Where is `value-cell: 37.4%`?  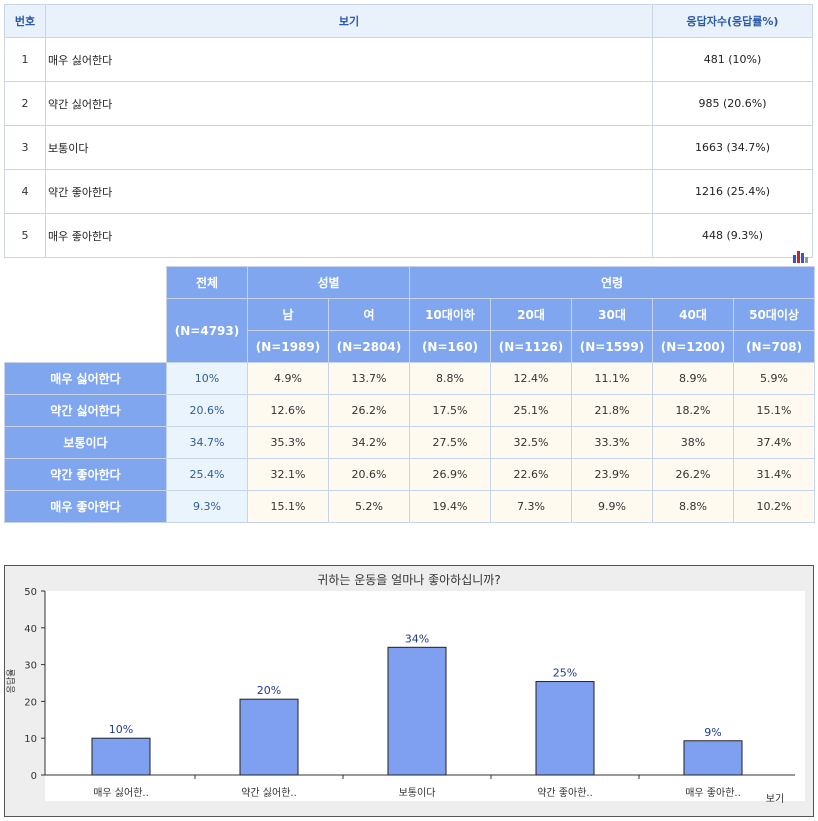
value-cell: 37.4% is located at coordinates (774, 442).